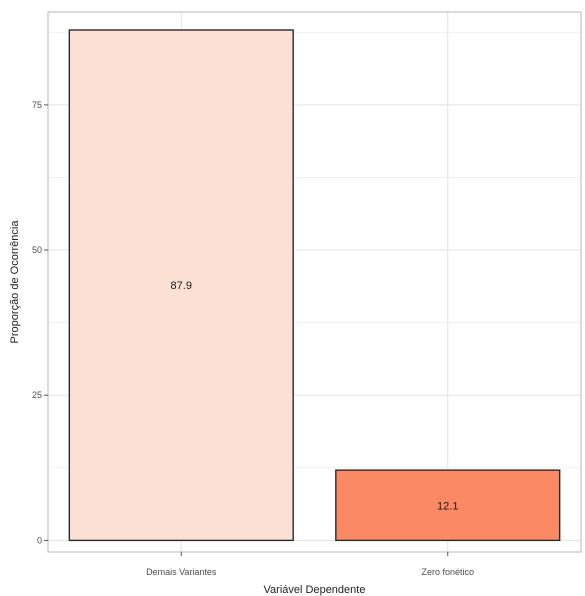 Image resolution: width=585 pixels, height=596 pixels. Describe the element at coordinates (37, 250) in the screenshot. I see `y-tick-label: 50` at that location.